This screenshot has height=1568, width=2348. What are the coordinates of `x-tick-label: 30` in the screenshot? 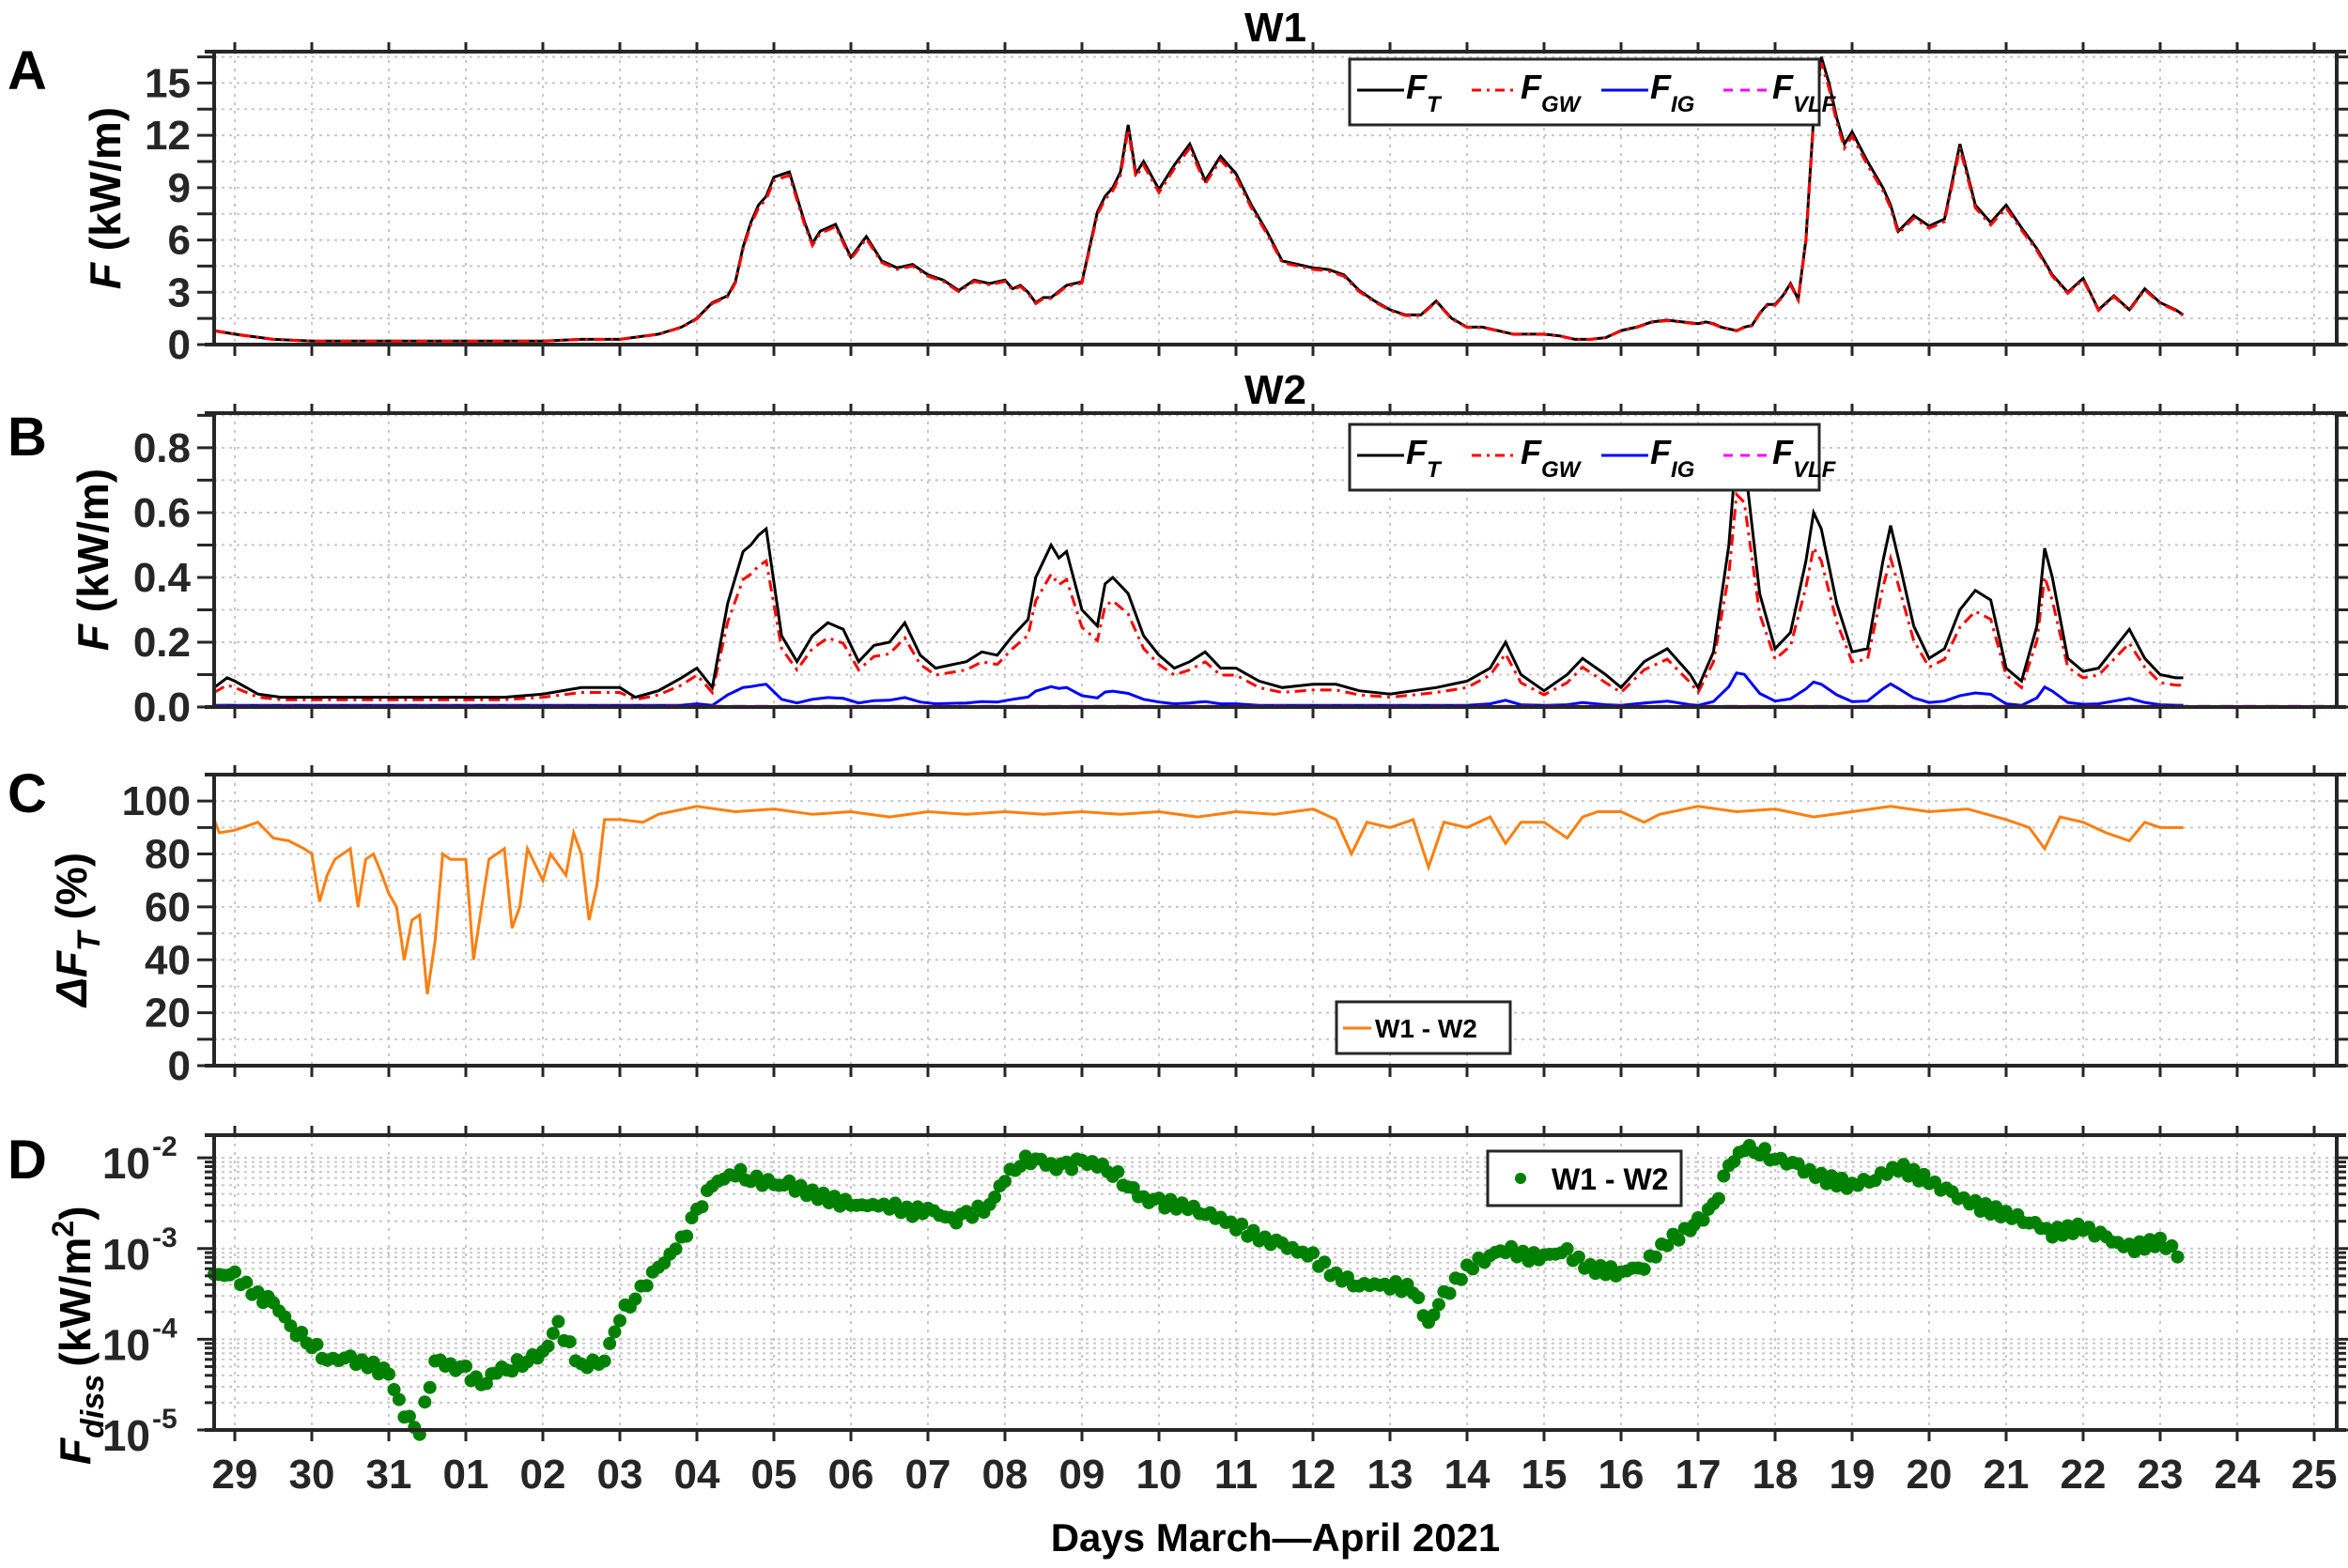 It's located at (312, 1475).